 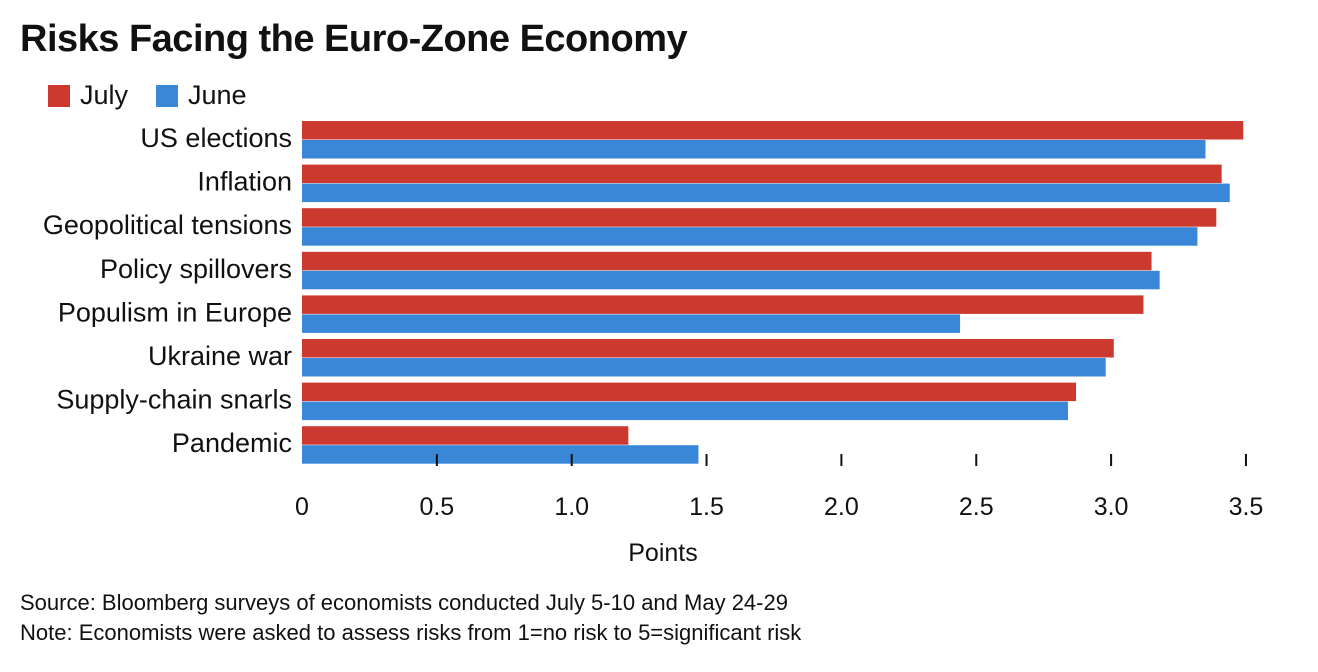 I want to click on legend-item-june: June, so click(x=201, y=95).